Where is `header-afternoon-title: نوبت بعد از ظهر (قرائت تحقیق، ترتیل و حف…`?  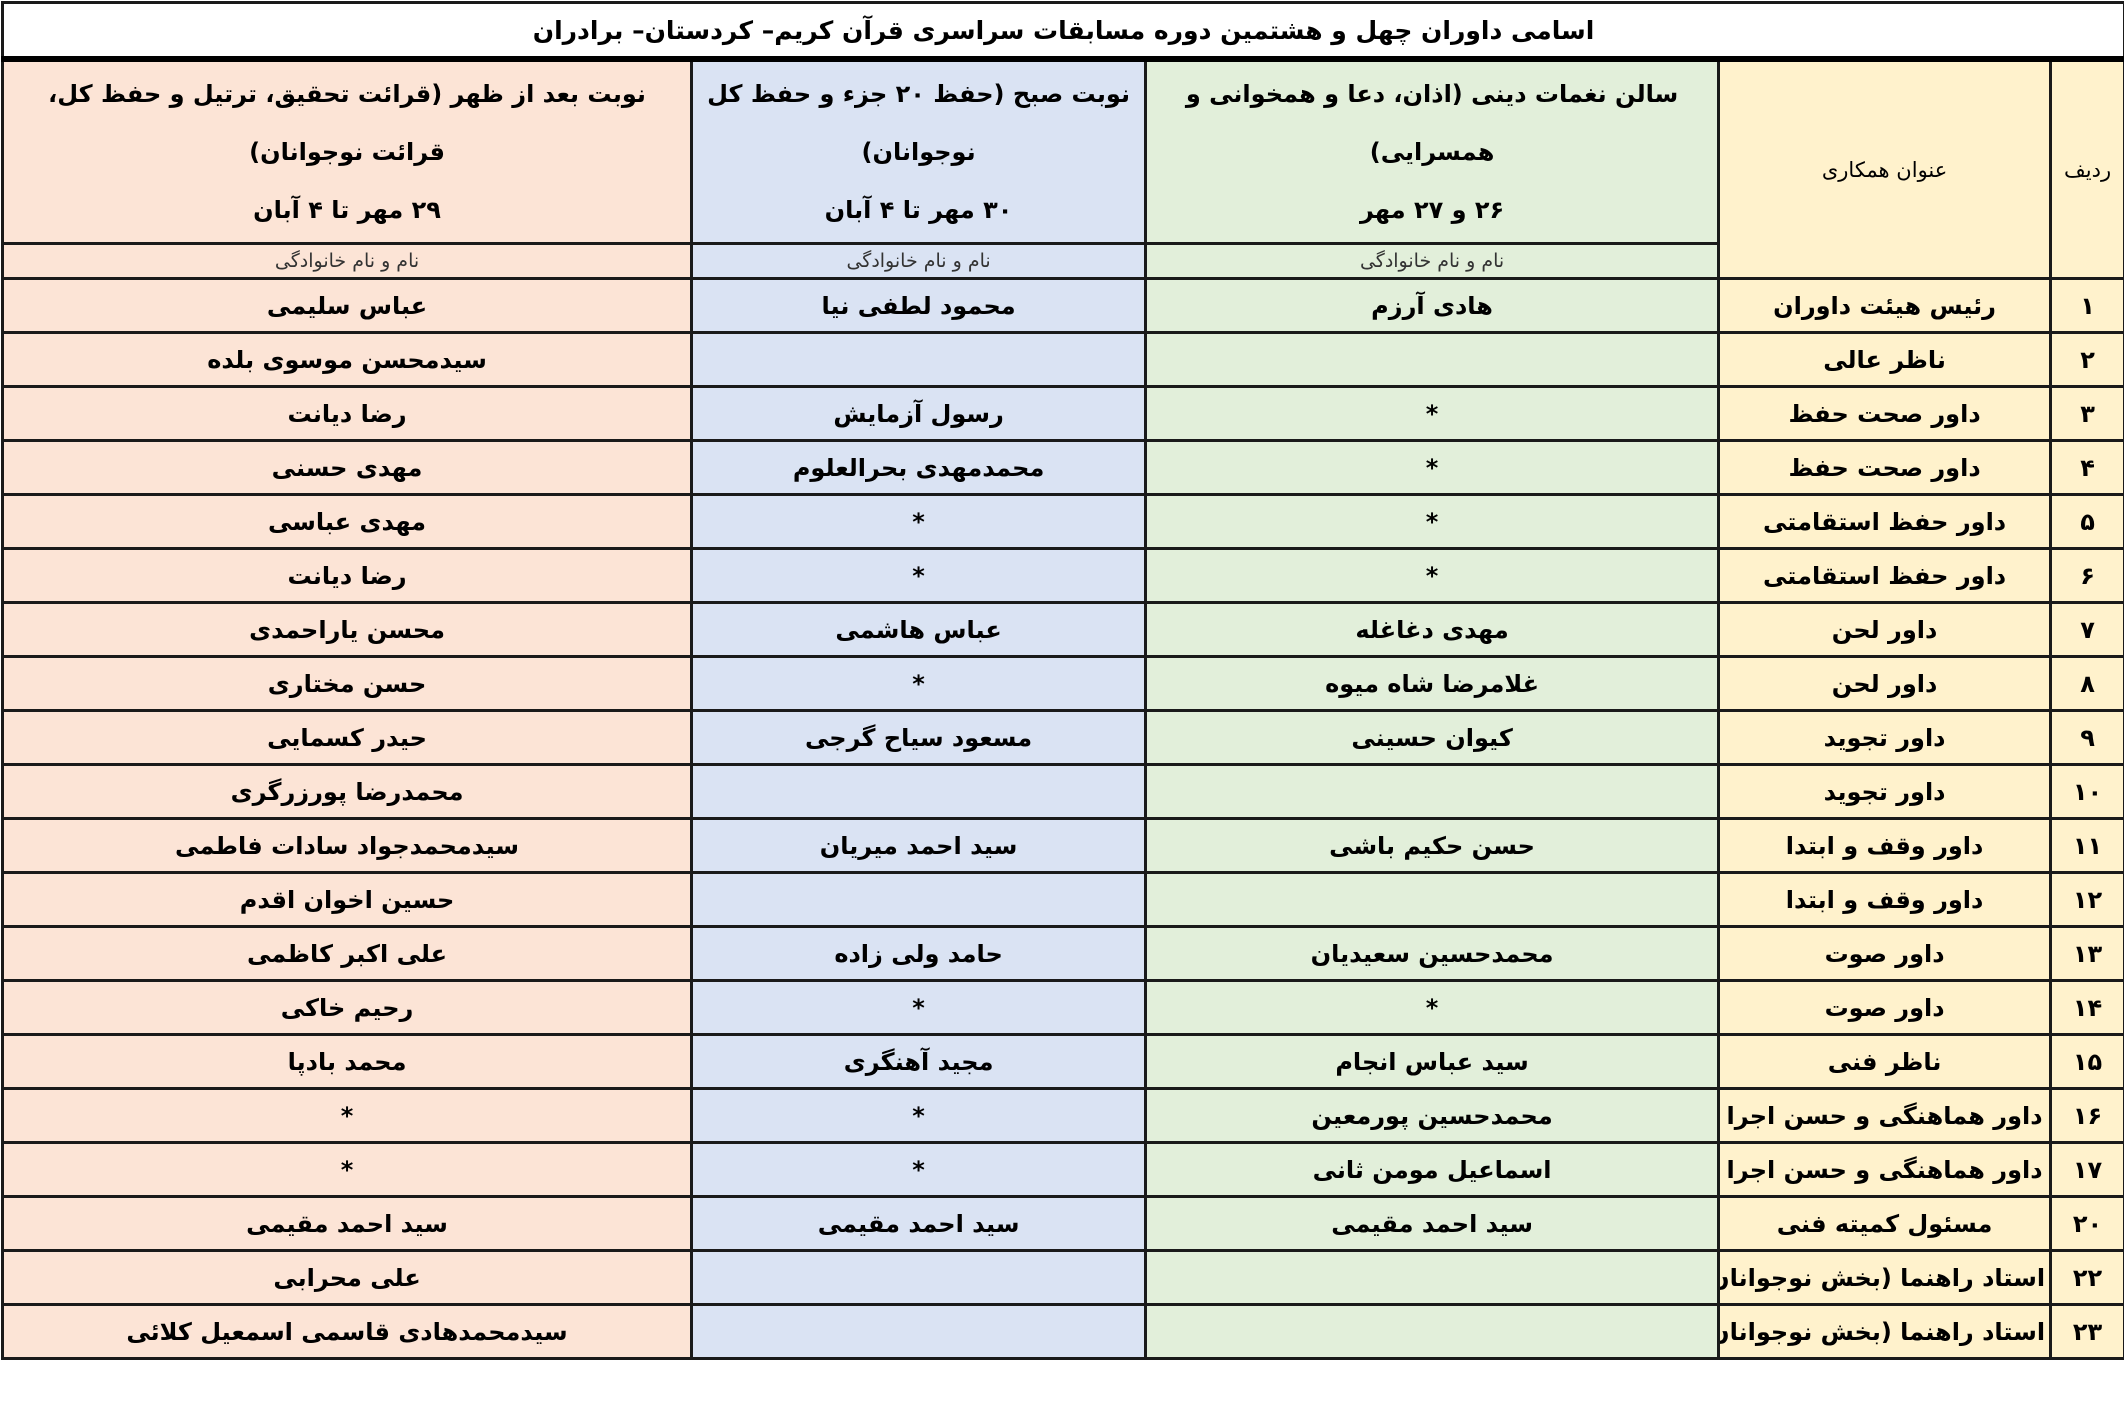
header-afternoon-title: نوبت بعد از ظهر (قرائت تحقیق، ترتیل و حف… is located at coordinates (347, 123).